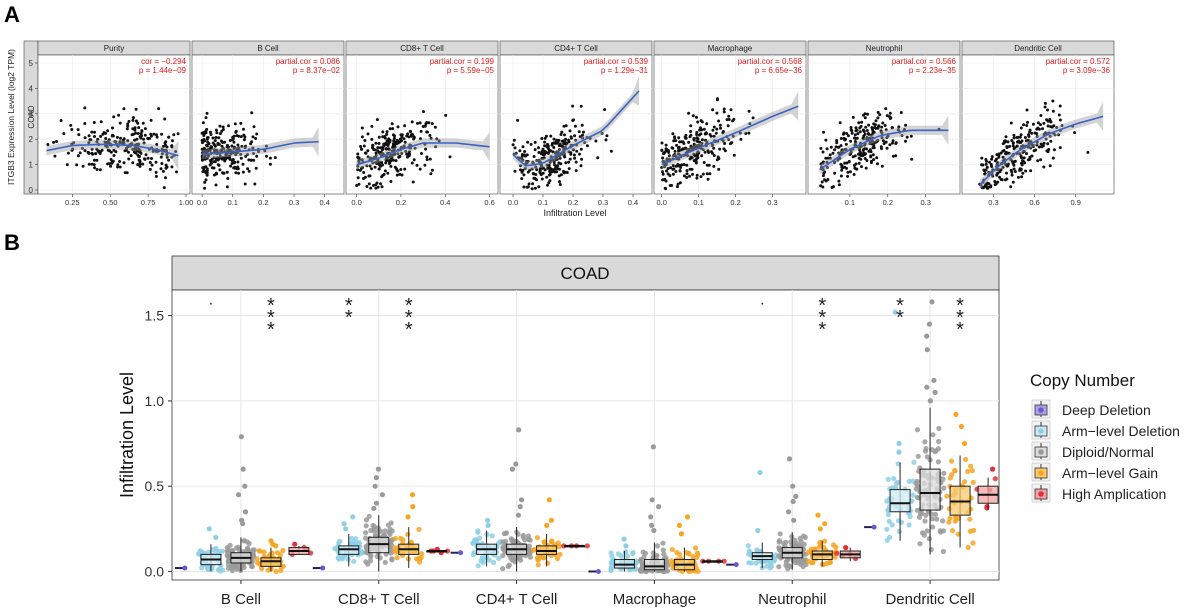 This screenshot has width=1203, height=610. I want to click on panel-title: B Cell, so click(268, 48).